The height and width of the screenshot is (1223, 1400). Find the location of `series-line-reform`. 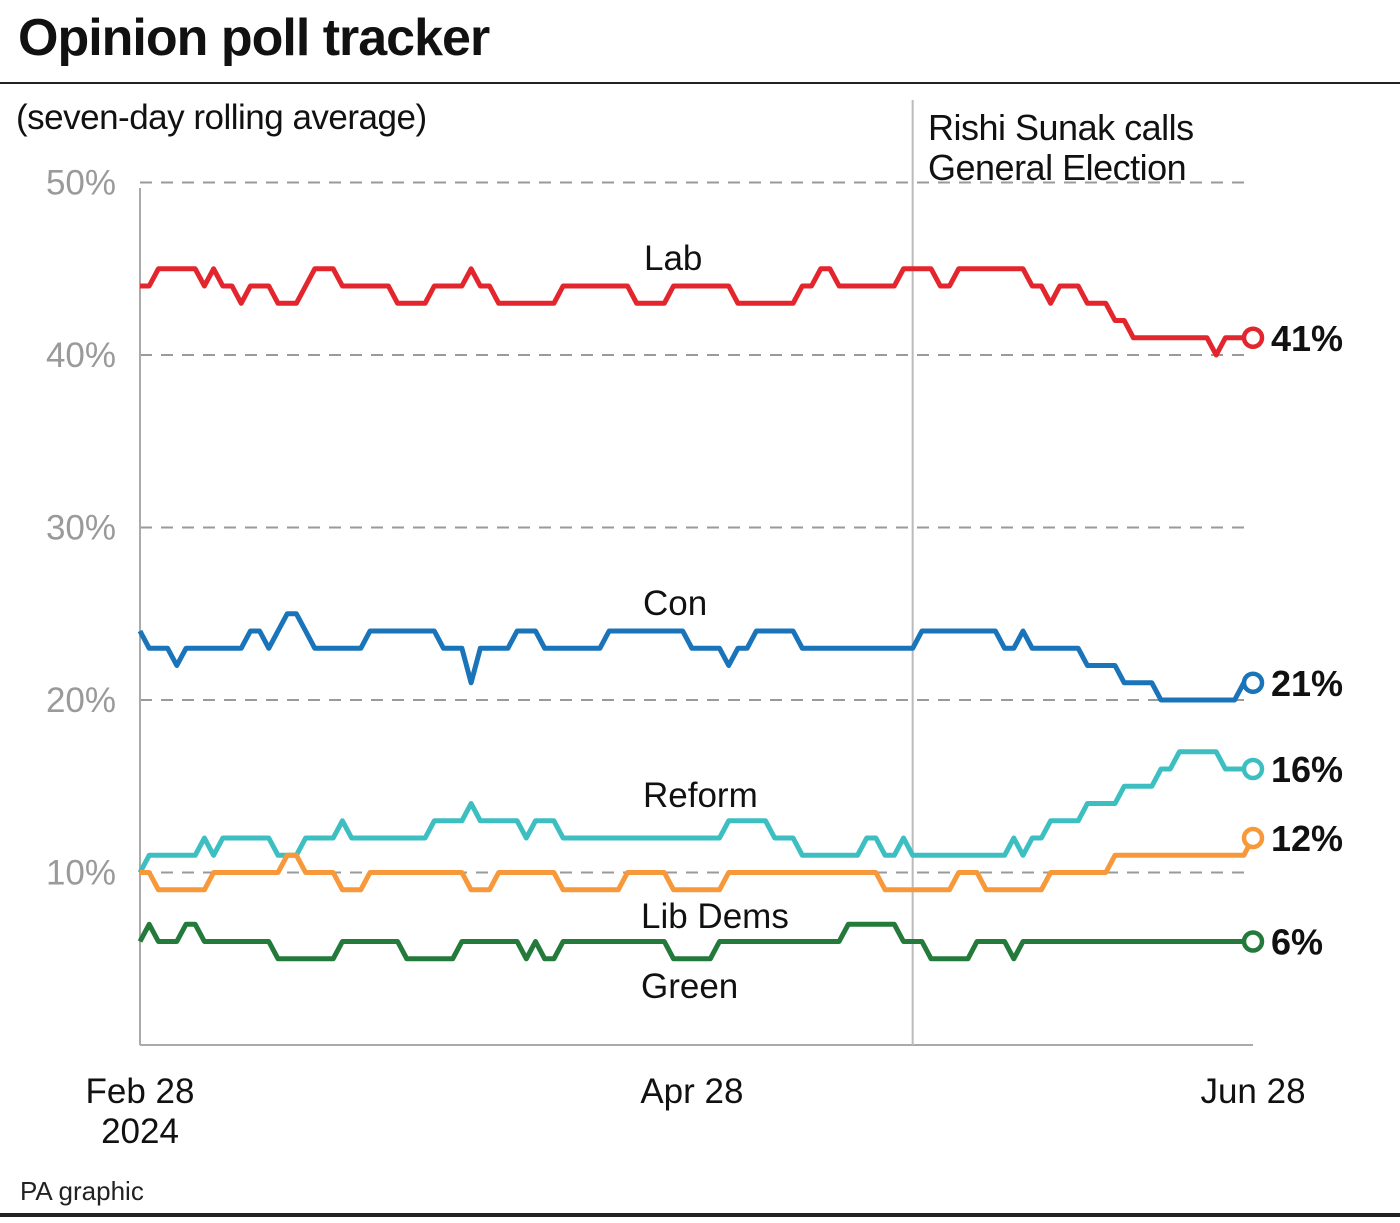

series-line-reform is located at coordinates (695, 811).